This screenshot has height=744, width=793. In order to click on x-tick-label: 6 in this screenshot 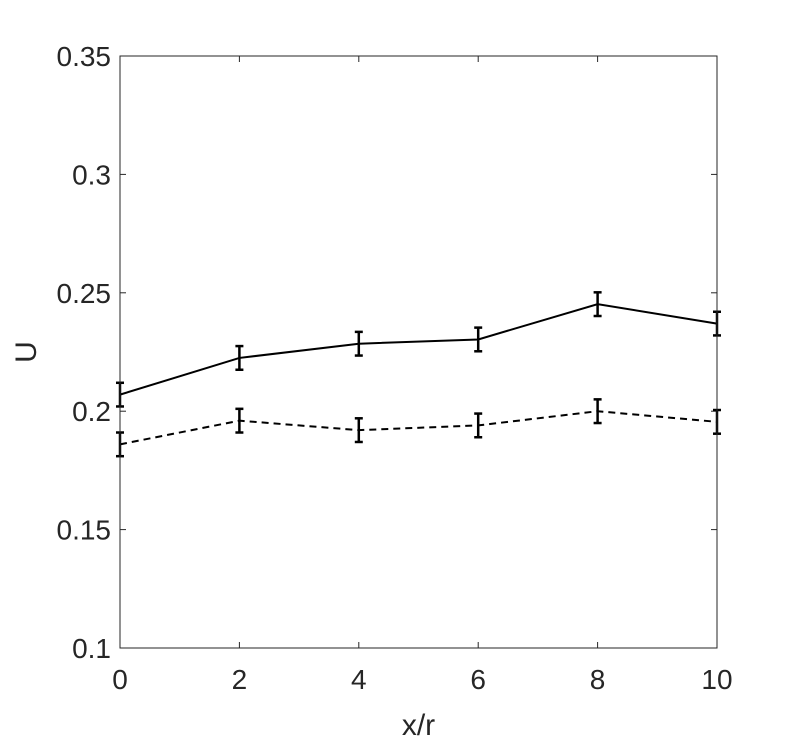, I will do `click(478, 679)`.